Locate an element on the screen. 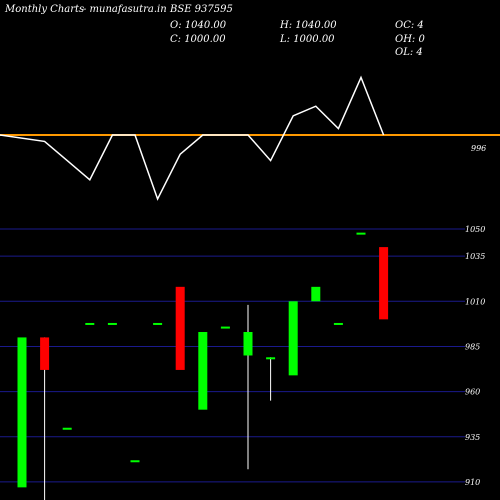 Image resolution: width=500 pixels, height=500 pixels. ol-value: OL: 4 is located at coordinates (409, 52).